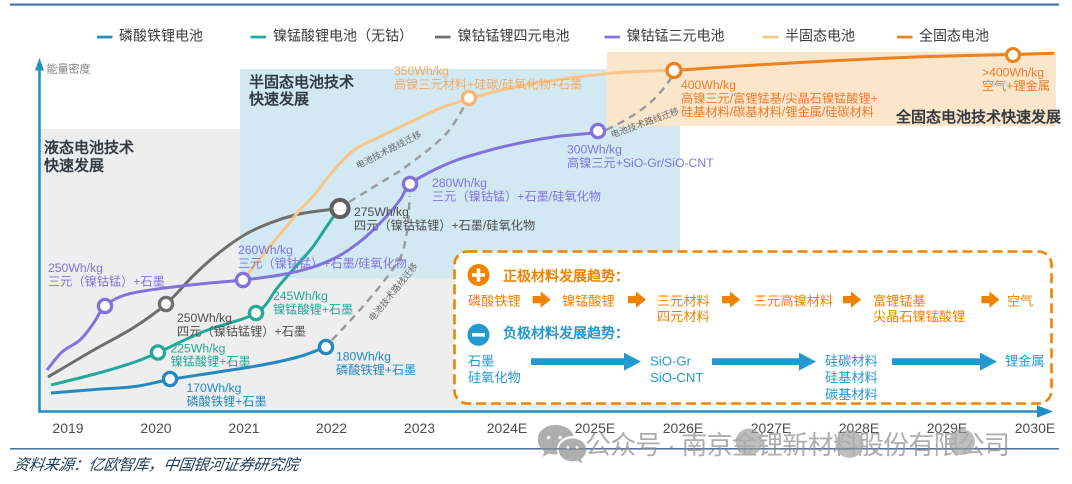 The image size is (1072, 484). Describe the element at coordinates (494, 377) in the screenshot. I see `svg-text: 硅氧化物` at that location.